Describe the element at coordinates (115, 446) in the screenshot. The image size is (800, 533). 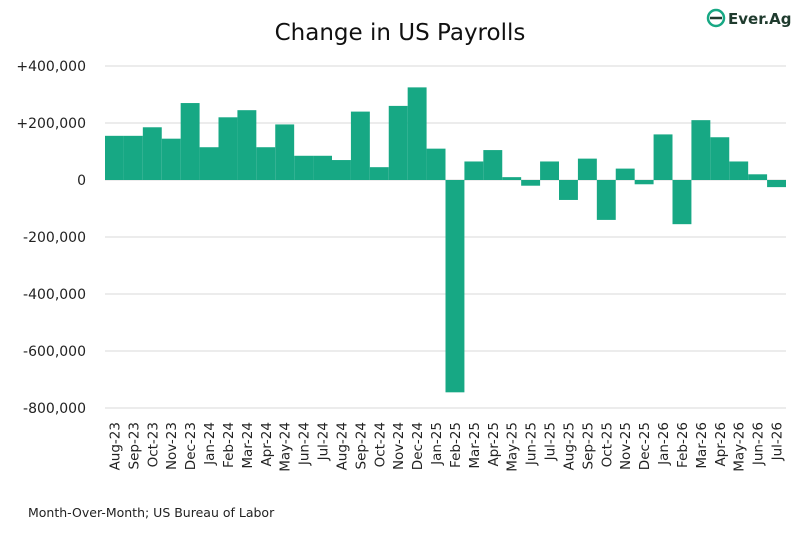
I see `x-tick-label: Aug-23` at that location.